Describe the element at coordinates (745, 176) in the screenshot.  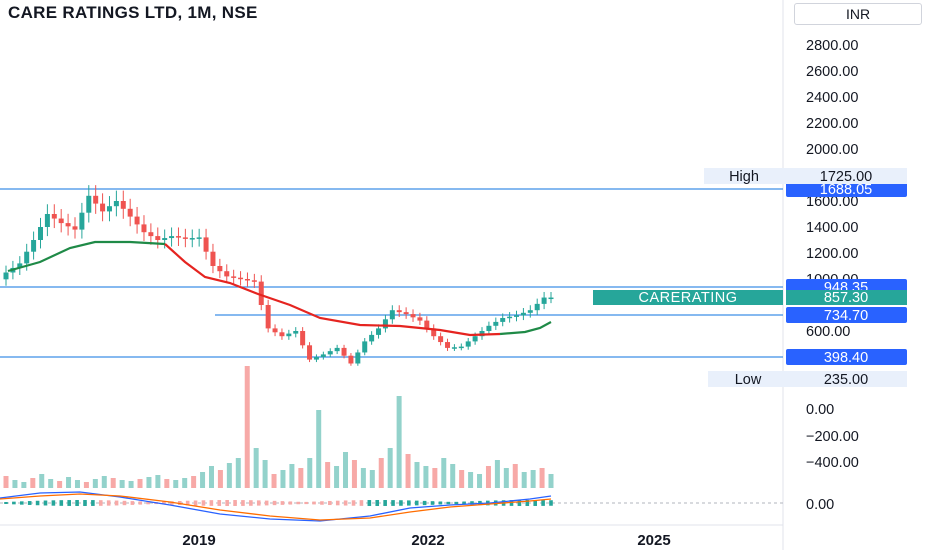
I see `high-box` at that location.